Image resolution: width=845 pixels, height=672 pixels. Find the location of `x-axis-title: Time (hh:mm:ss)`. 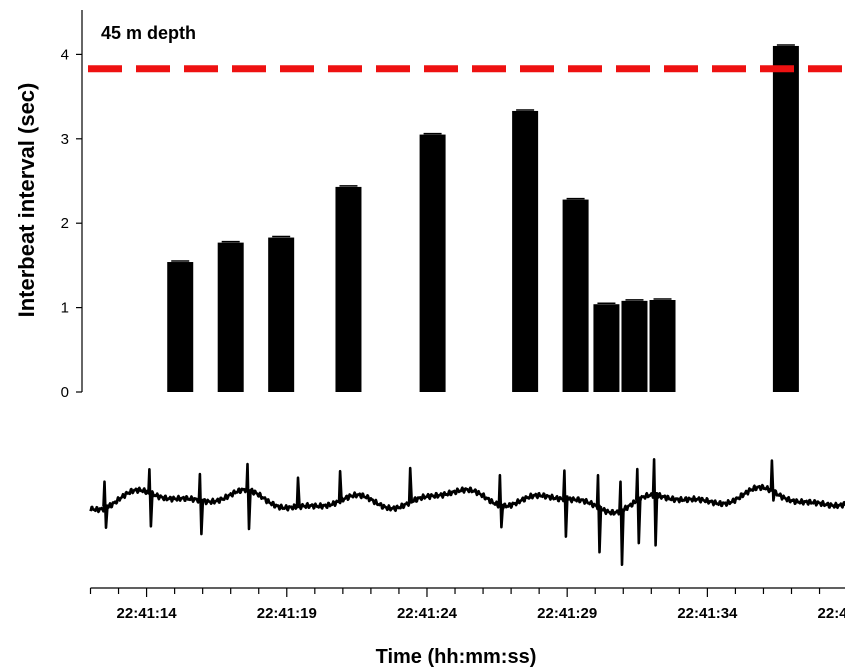

x-axis-title: Time (hh:mm:ss) is located at coordinates (456, 657).